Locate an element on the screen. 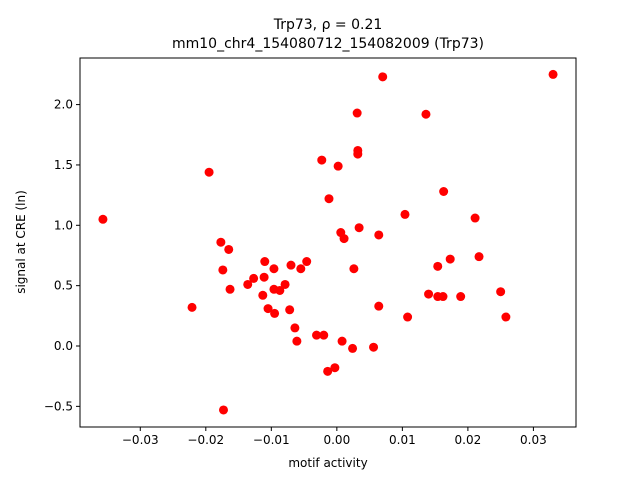 The image size is (640, 480). x-tick-label: 0.01 is located at coordinates (402, 440).